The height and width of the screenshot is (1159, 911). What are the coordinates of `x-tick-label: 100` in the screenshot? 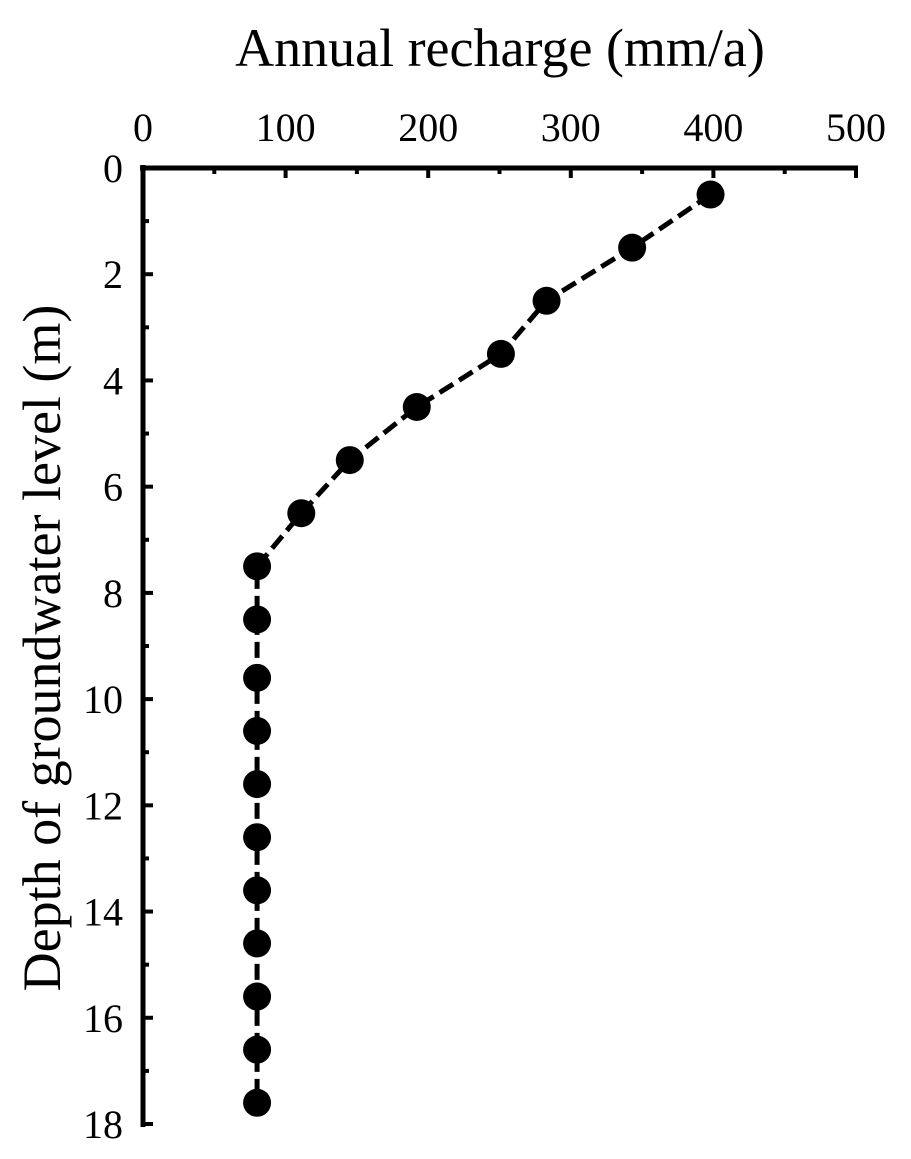 It's located at (286, 127).